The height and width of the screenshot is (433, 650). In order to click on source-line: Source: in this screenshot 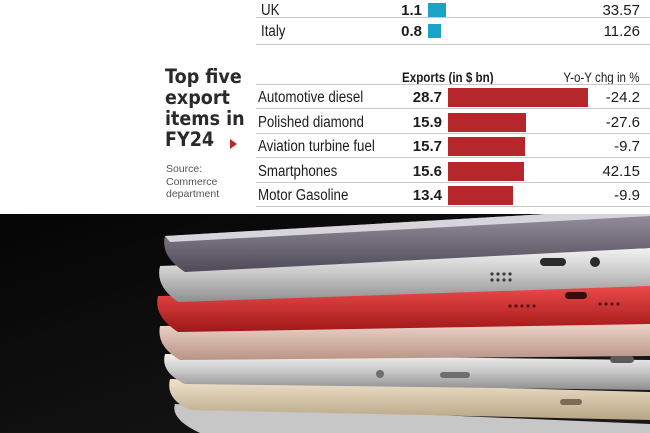, I will do `click(184, 169)`.